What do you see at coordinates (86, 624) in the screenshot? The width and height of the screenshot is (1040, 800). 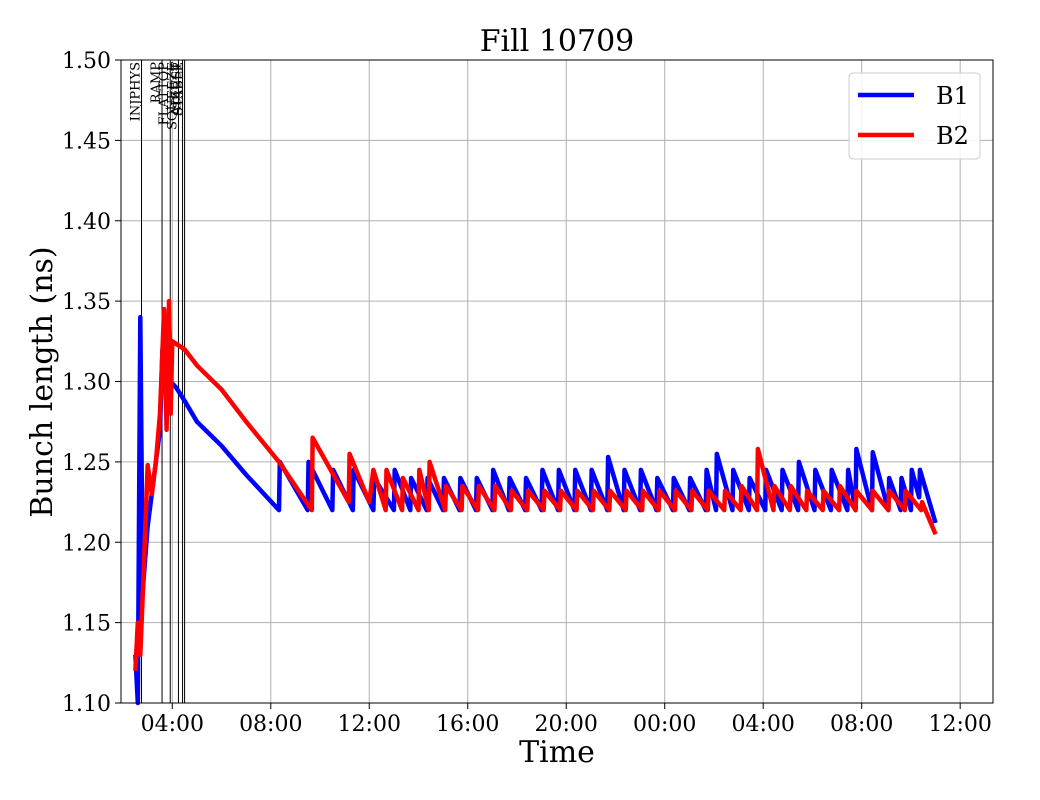 I see `y-tick-label: 1.15` at bounding box center [86, 624].